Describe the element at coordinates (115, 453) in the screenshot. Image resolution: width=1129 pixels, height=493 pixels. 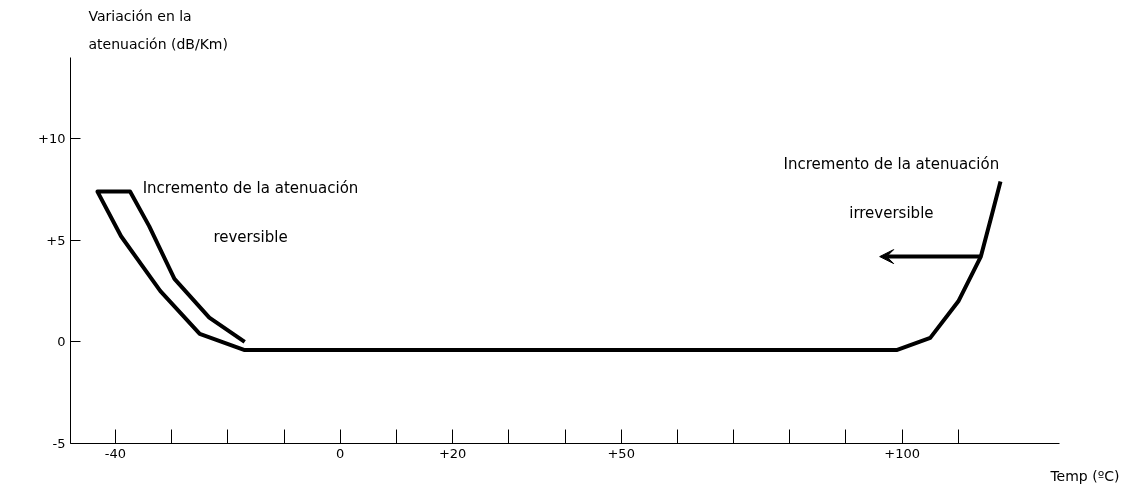
I see `x-tick-label: -40` at that location.